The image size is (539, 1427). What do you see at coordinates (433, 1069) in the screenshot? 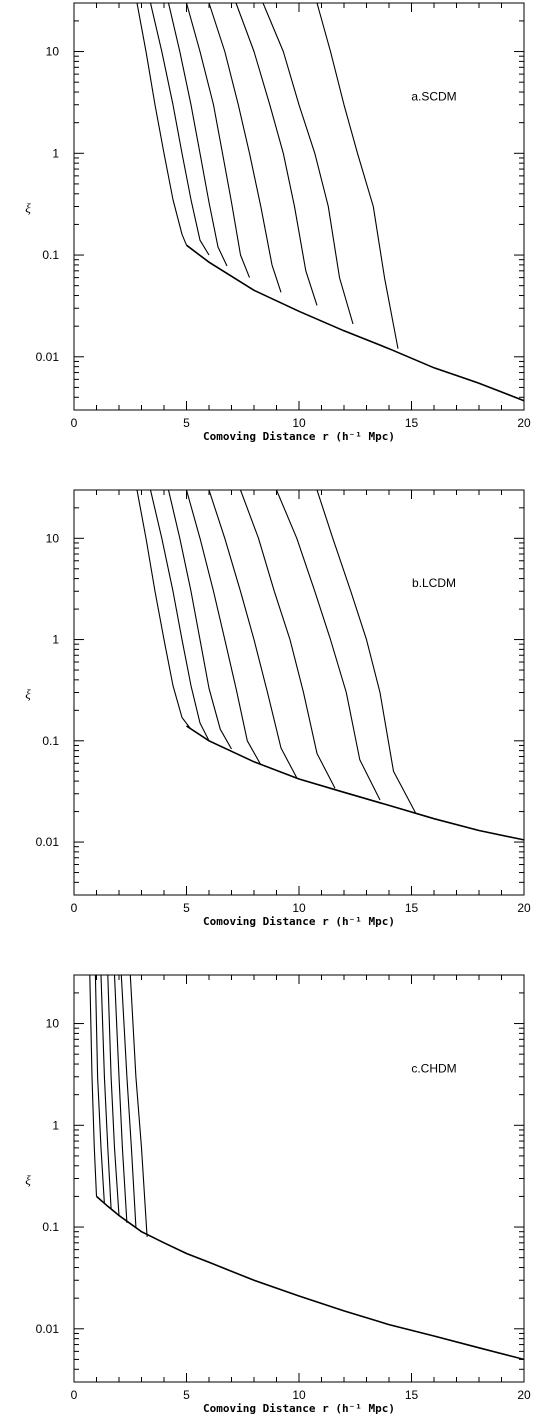
I see `panel-annotation: c.CHDM` at bounding box center [433, 1069].